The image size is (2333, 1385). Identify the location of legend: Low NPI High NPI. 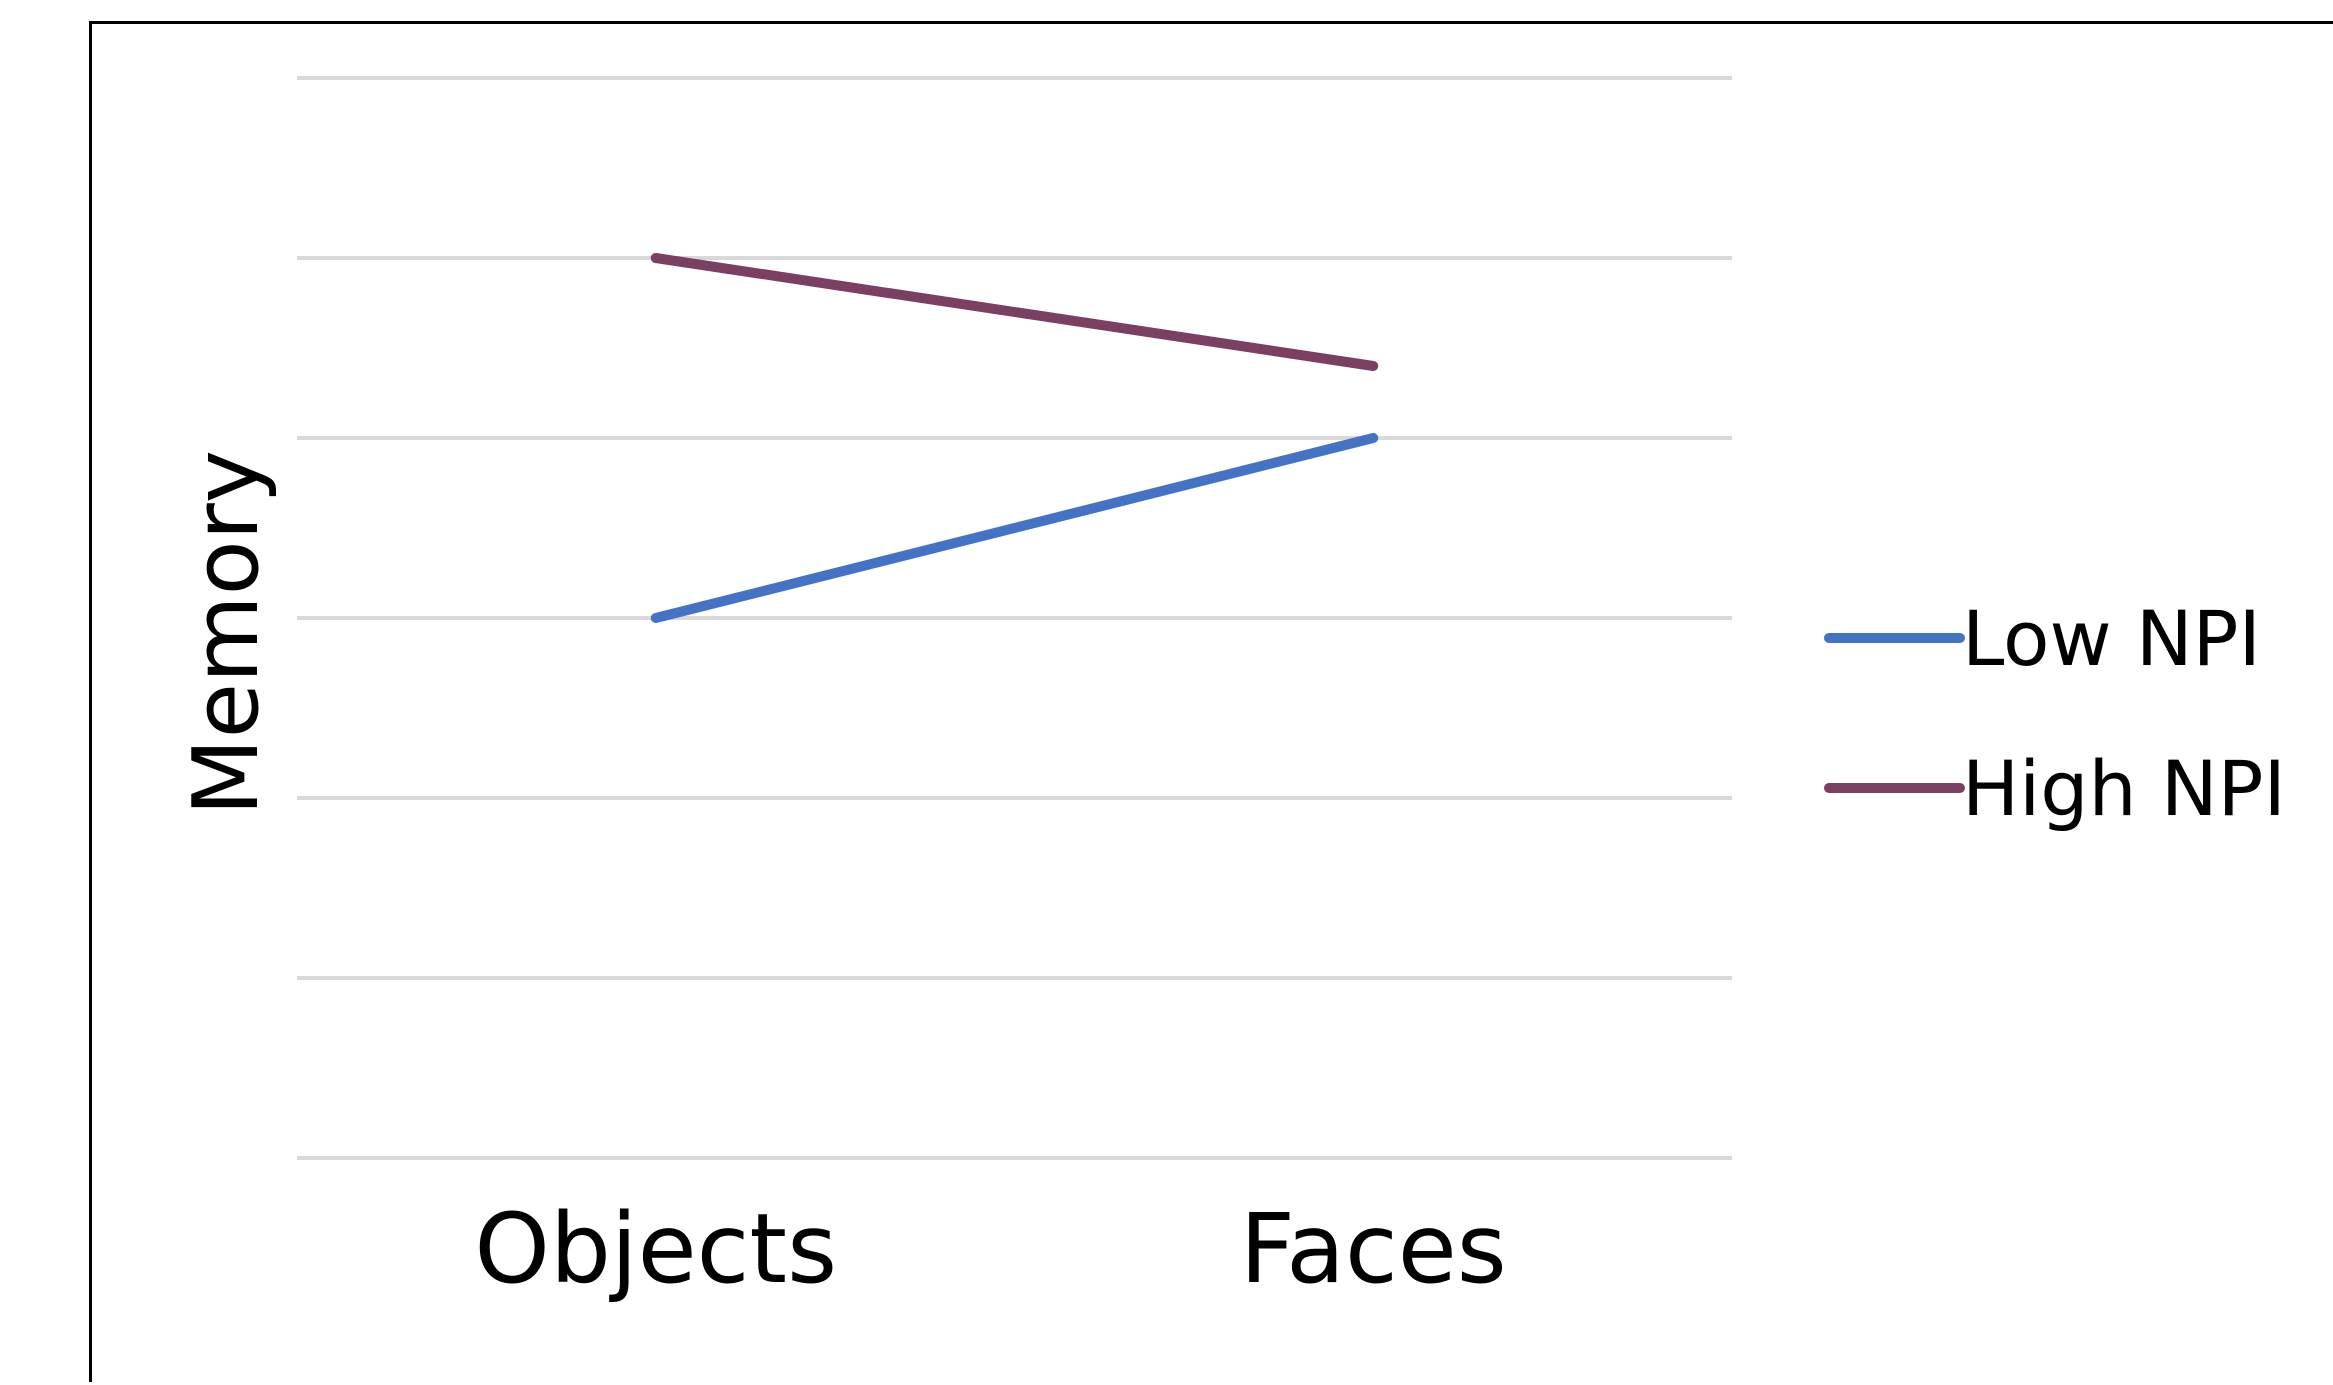
(2055, 713).